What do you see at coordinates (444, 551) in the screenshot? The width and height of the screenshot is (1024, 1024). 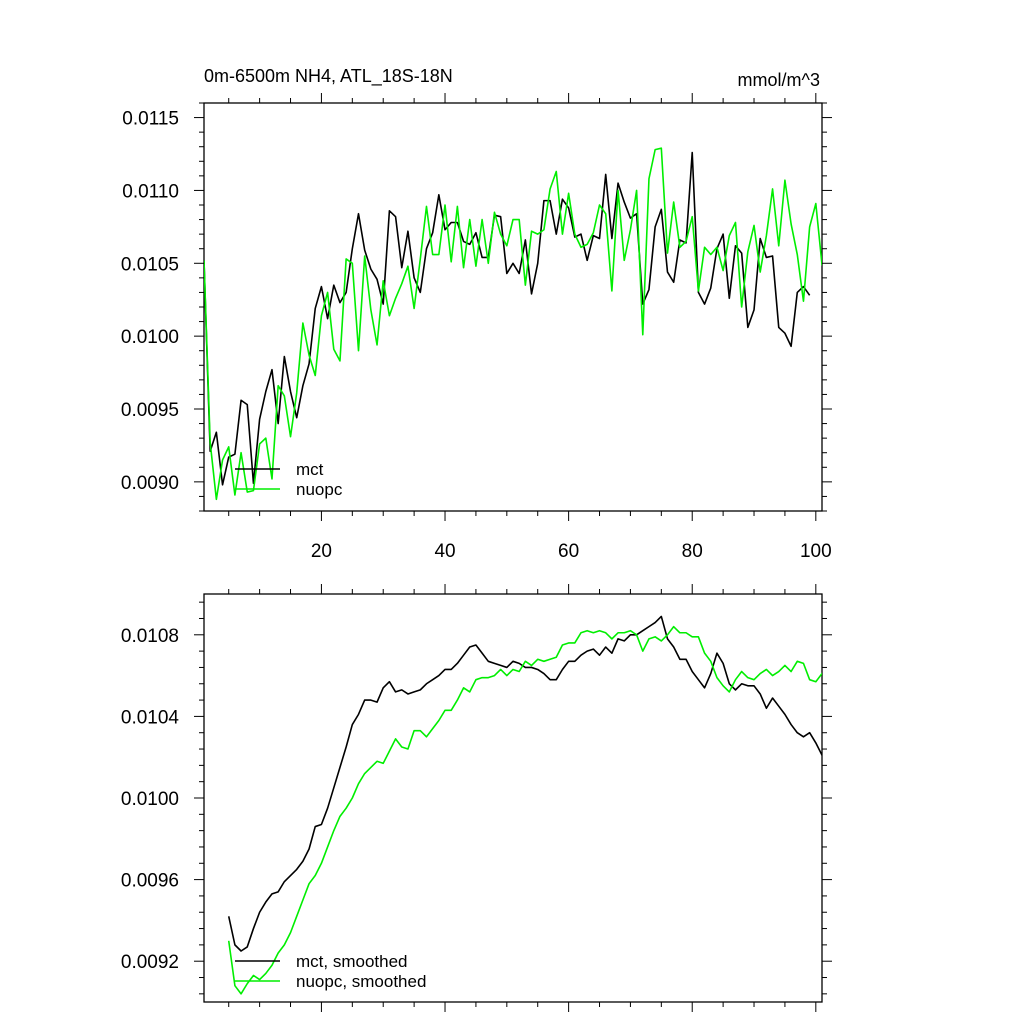 I see `top-x-tick-label: 40` at bounding box center [444, 551].